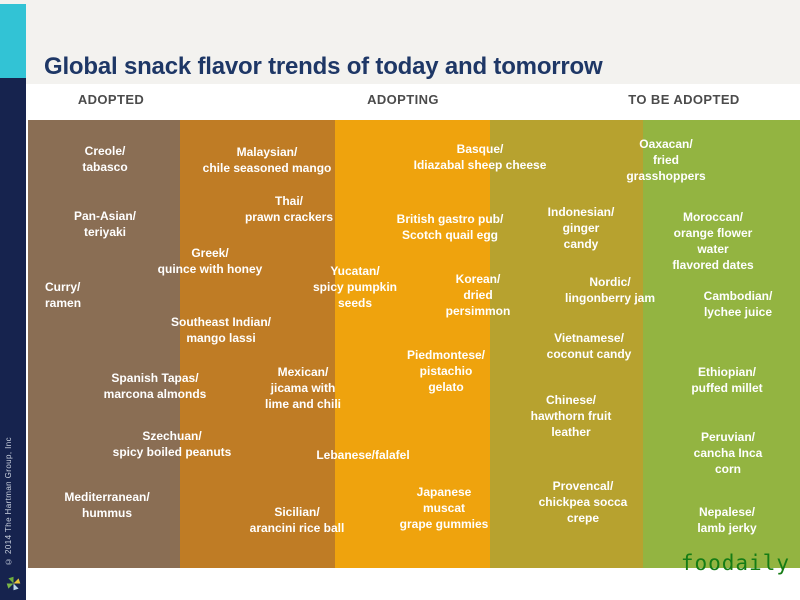 The width and height of the screenshot is (800, 600). What do you see at coordinates (444, 508) in the screenshot?
I see `flavor-item-japanese: Japanese muscat grape gummies` at bounding box center [444, 508].